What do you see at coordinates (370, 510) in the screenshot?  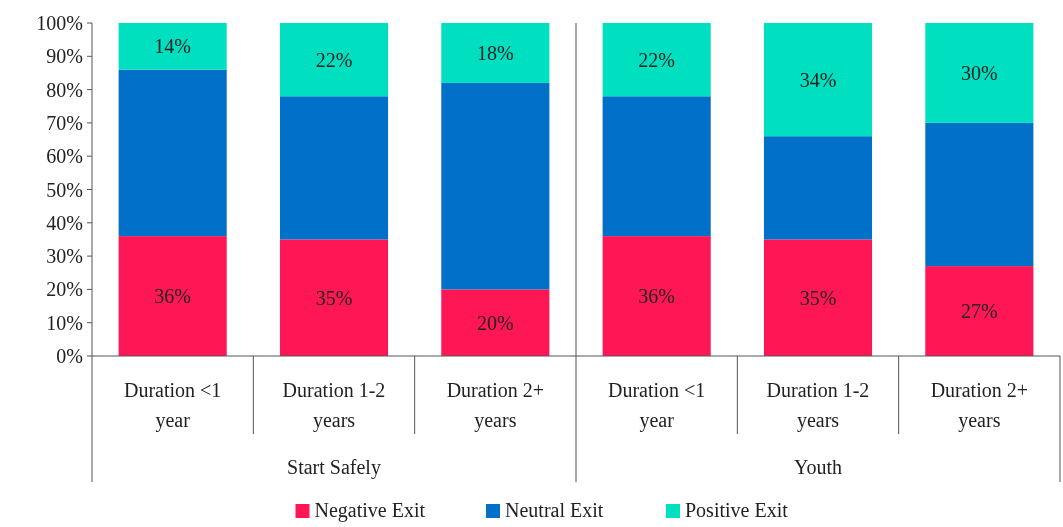 I see `legend-label: Negative Exit` at bounding box center [370, 510].